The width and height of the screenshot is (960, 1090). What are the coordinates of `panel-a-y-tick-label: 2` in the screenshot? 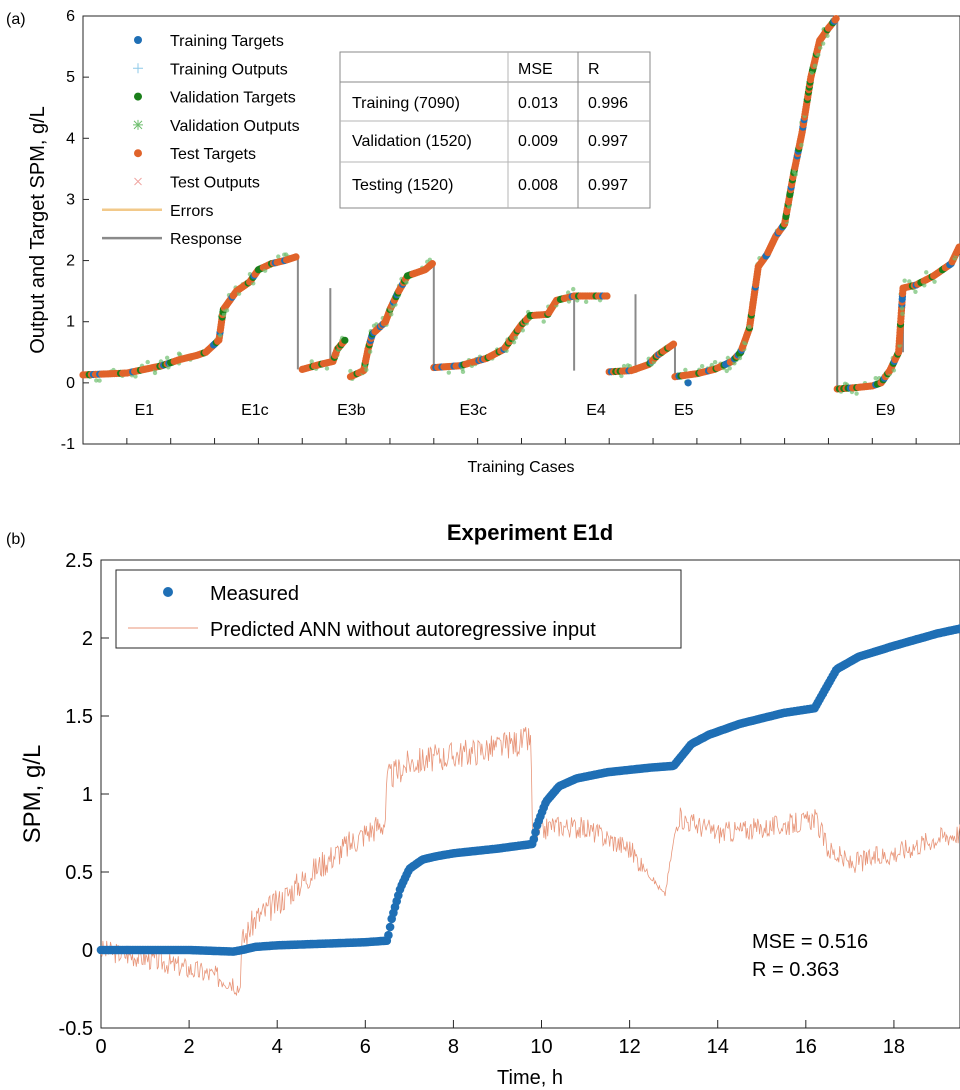 It's located at (70, 261).